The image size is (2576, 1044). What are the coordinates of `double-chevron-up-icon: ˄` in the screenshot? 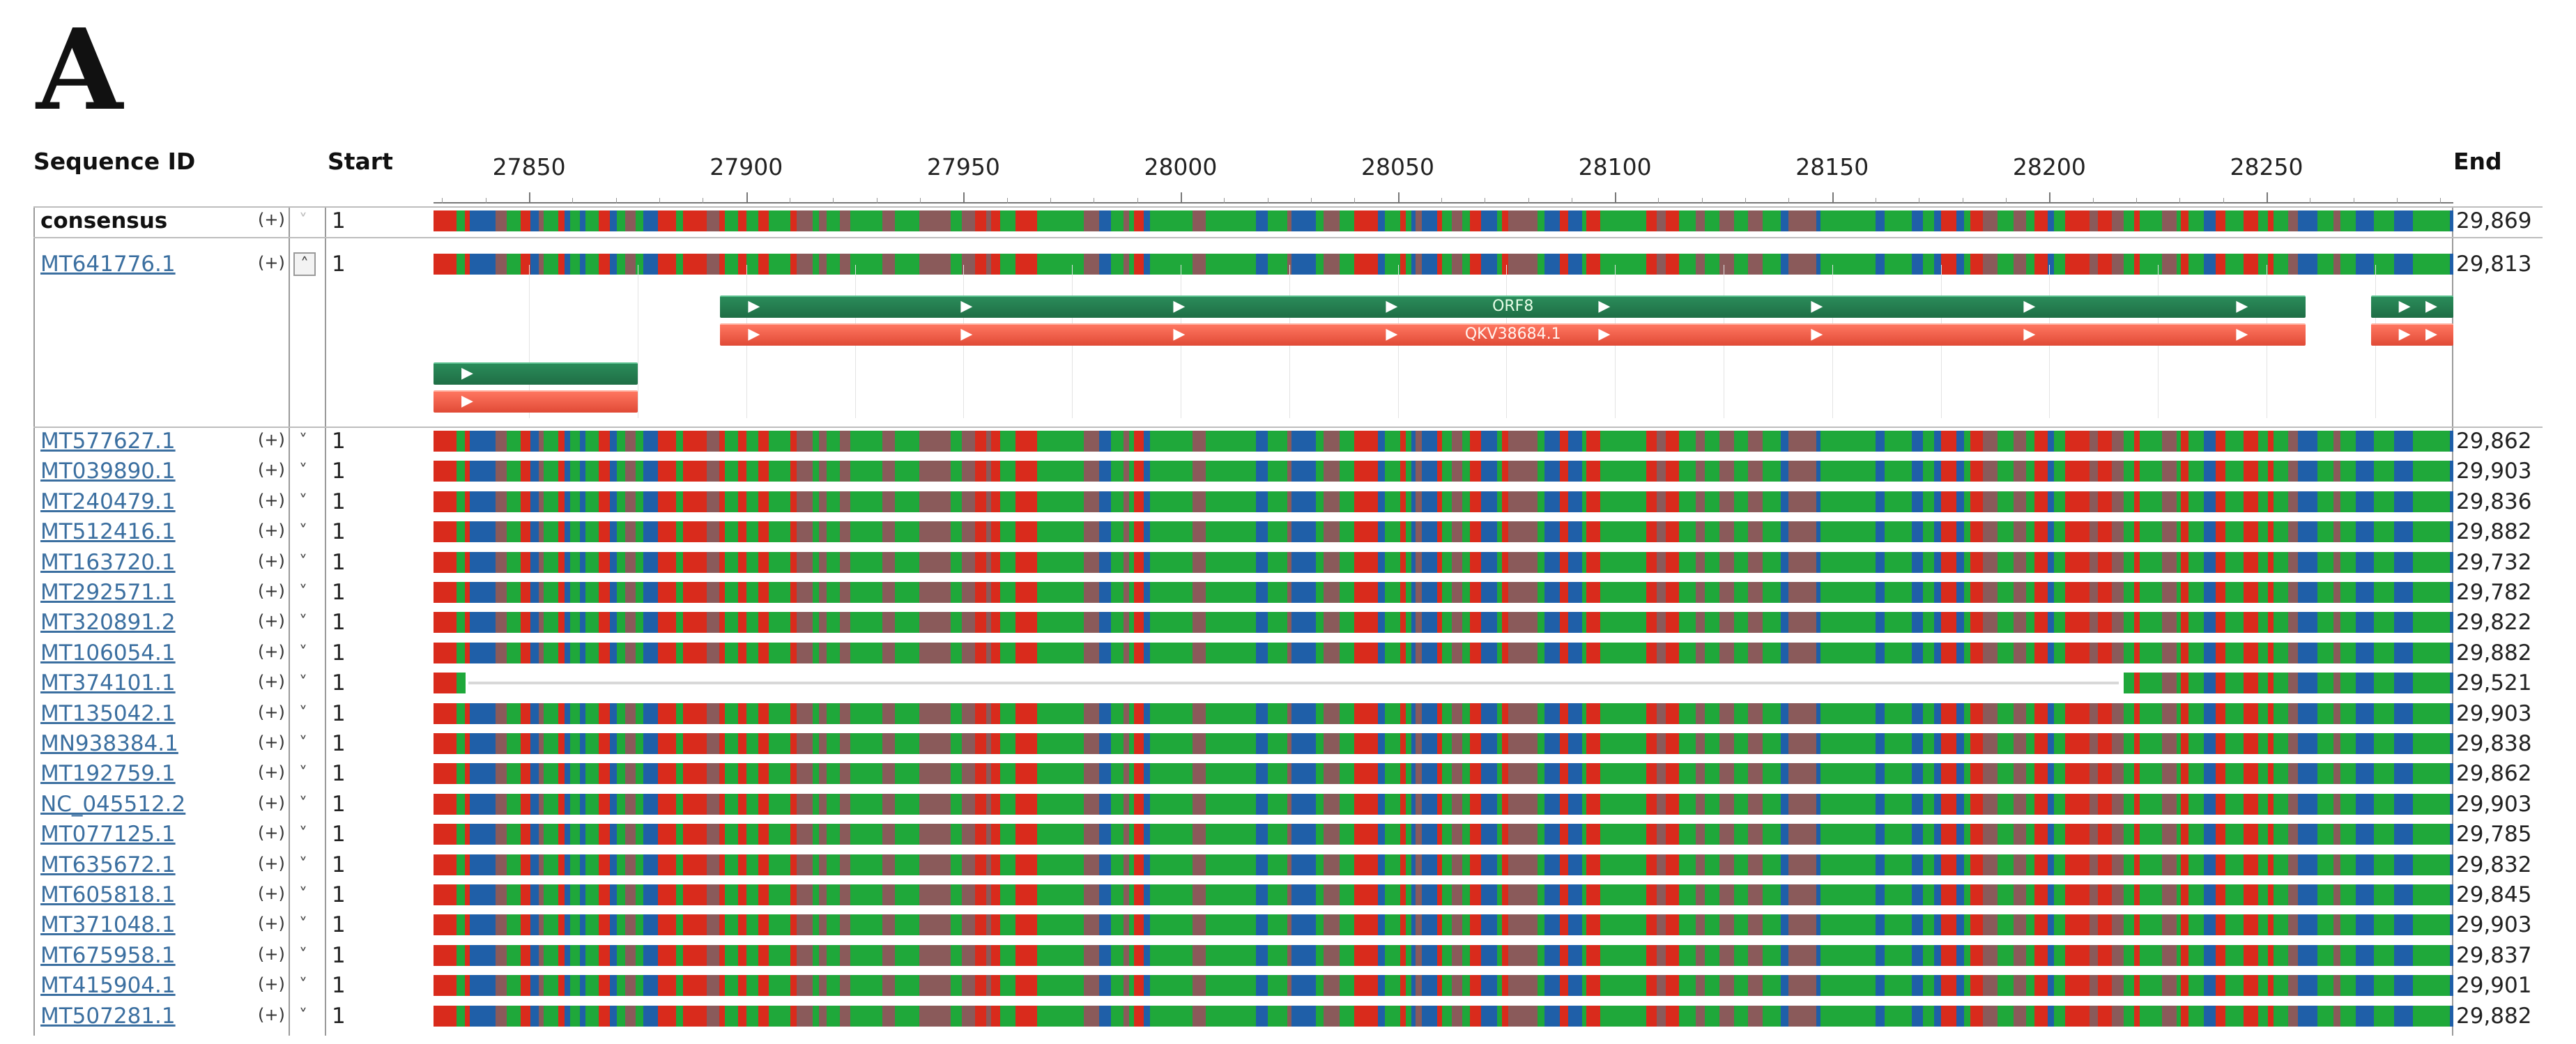 It's located at (304, 264).